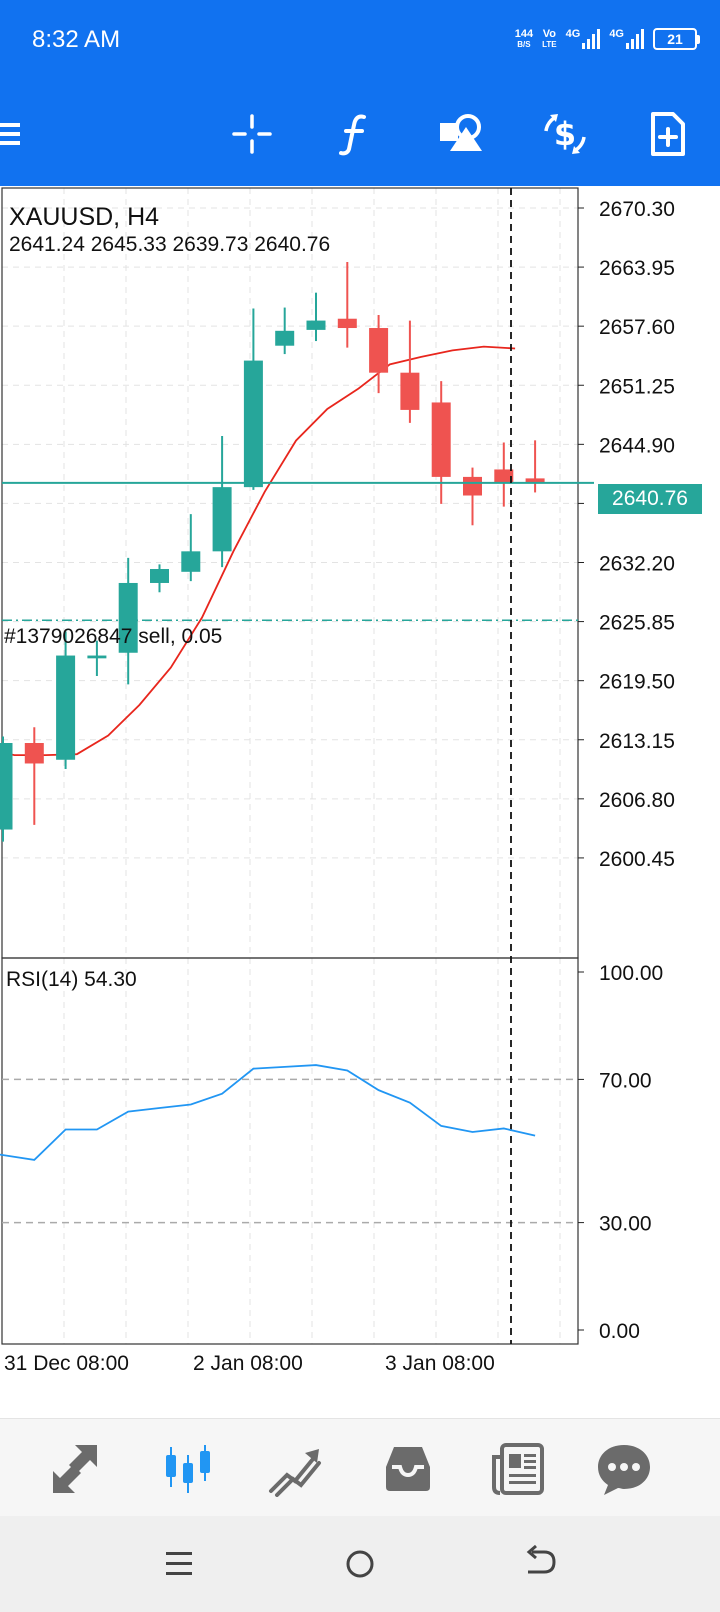 The width and height of the screenshot is (720, 1612). Describe the element at coordinates (624, 1469) in the screenshot. I see `messages-icon` at that location.